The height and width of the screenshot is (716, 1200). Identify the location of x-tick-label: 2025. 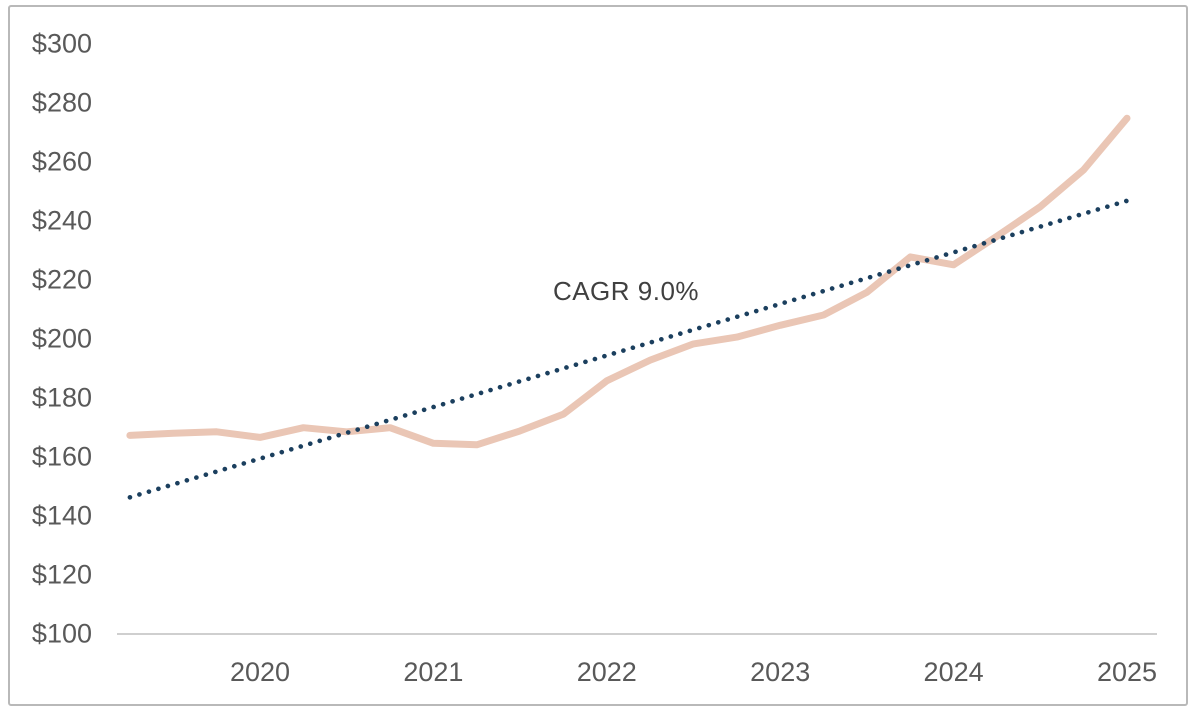
(1127, 672).